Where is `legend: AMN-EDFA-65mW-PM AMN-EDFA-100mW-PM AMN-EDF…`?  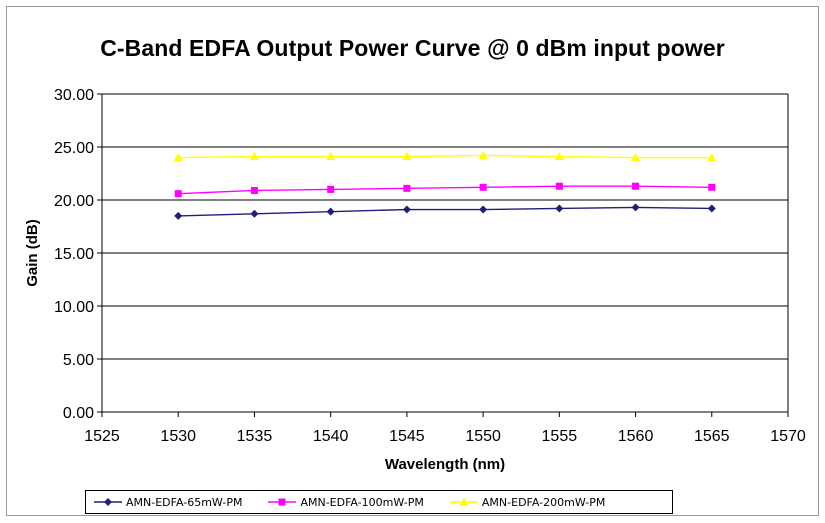
legend: AMN-EDFA-65mW-PM AMN-EDFA-100mW-PM AMN-EDF… is located at coordinates (379, 502).